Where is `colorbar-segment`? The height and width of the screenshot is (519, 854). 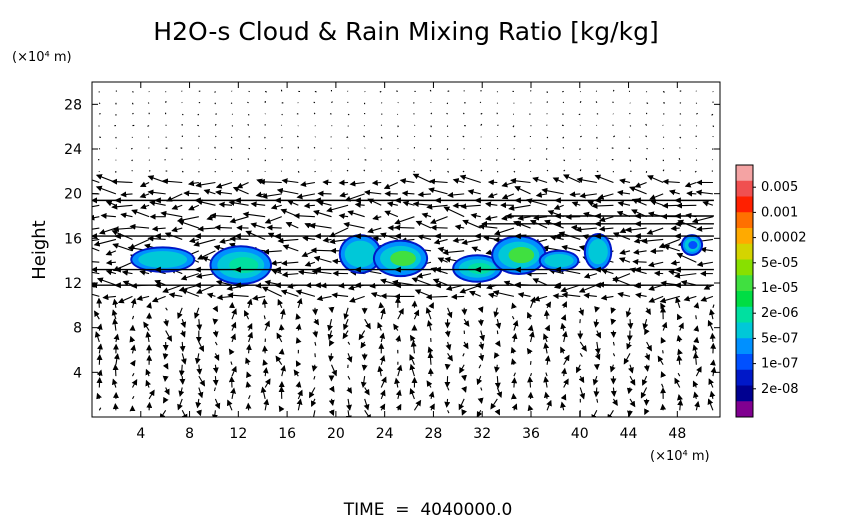 colorbar-segment is located at coordinates (744, 362).